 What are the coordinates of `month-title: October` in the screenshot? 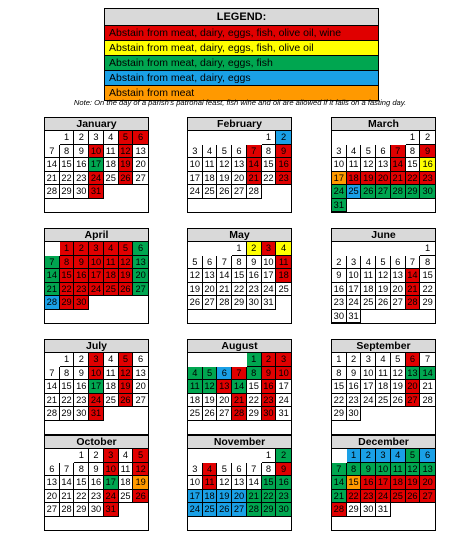 It's located at (96, 442).